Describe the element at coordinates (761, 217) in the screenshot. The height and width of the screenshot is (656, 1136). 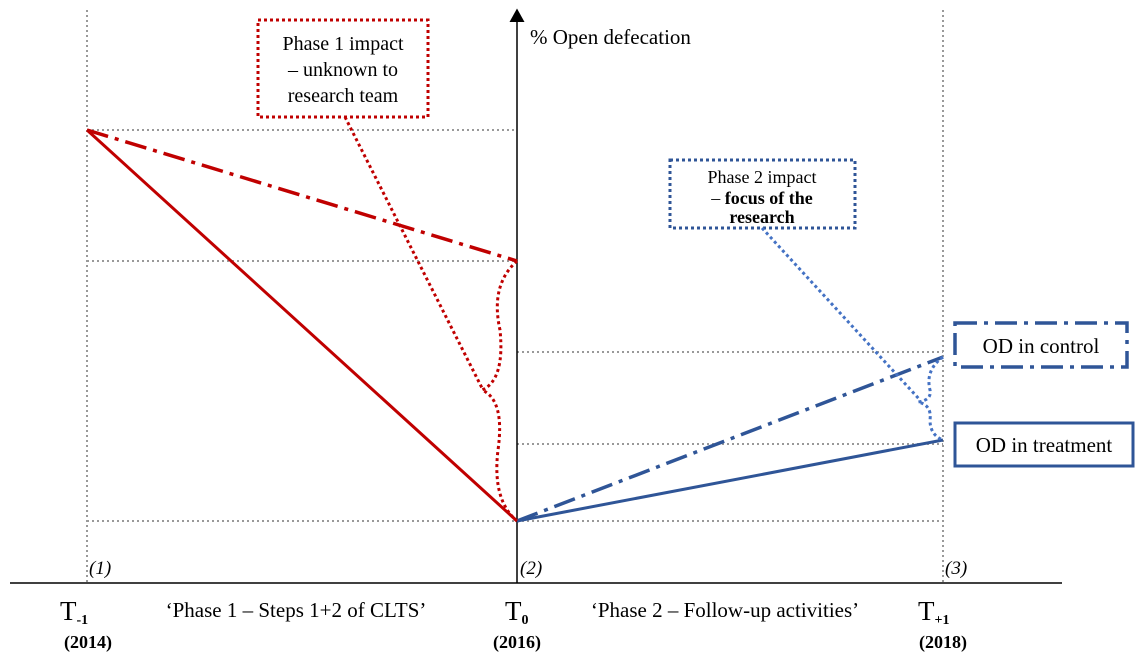
I see `callout-text: research` at that location.